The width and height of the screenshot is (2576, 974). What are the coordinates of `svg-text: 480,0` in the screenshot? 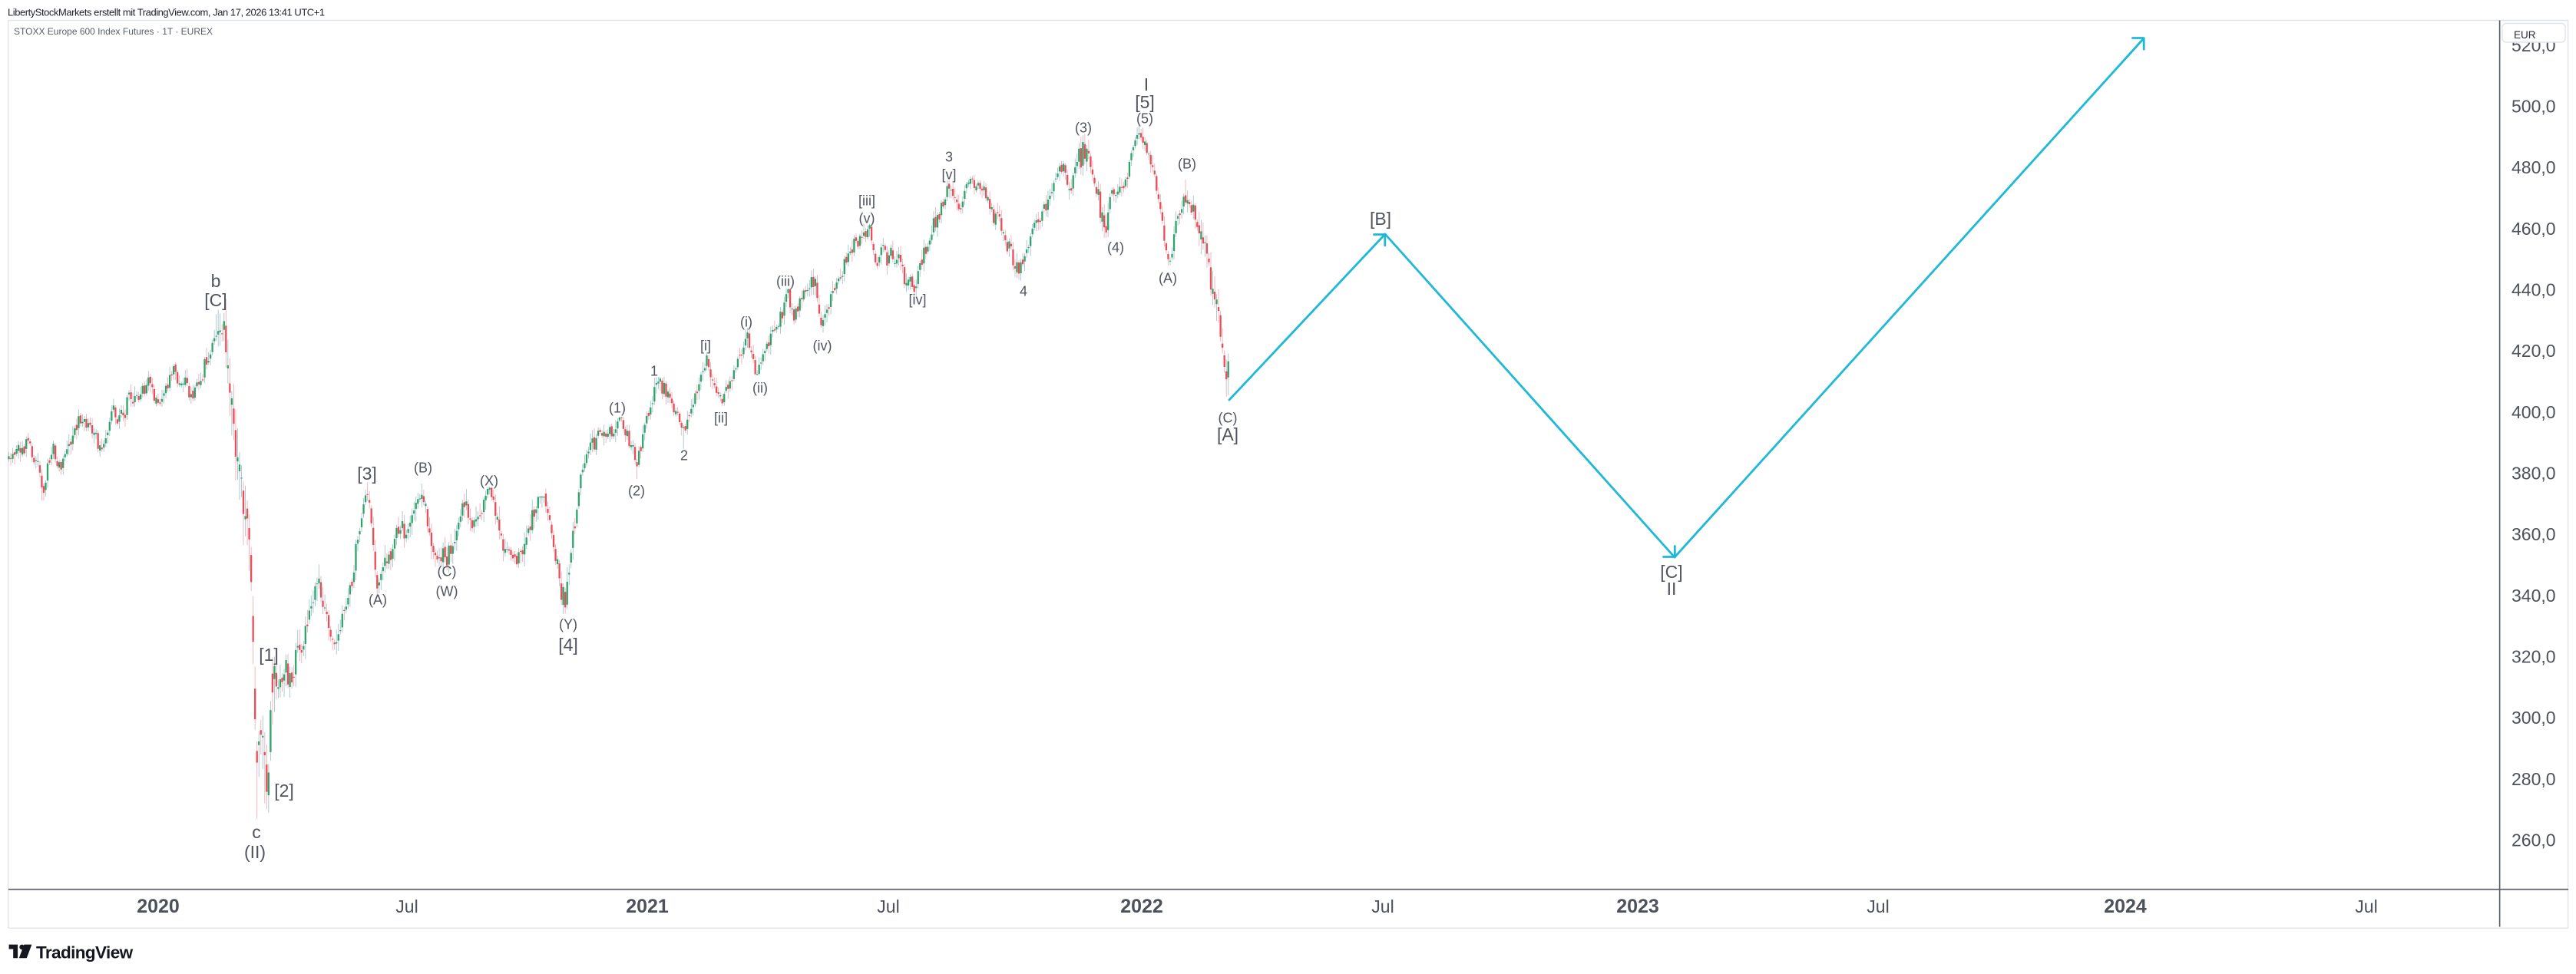 It's located at (2534, 167).